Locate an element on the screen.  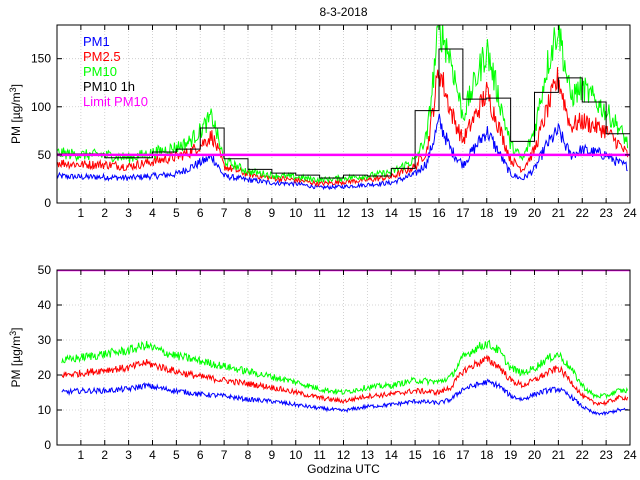
y-tick-label: 10 is located at coordinates (45, 410).